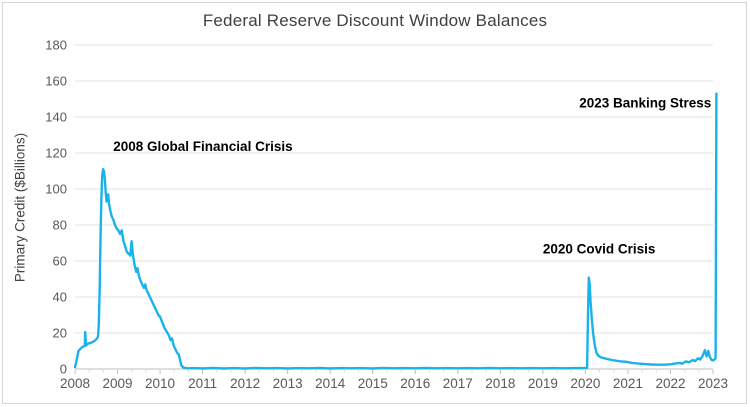  What do you see at coordinates (63, 369) in the screenshot?
I see `y-tick-label: 0` at bounding box center [63, 369].